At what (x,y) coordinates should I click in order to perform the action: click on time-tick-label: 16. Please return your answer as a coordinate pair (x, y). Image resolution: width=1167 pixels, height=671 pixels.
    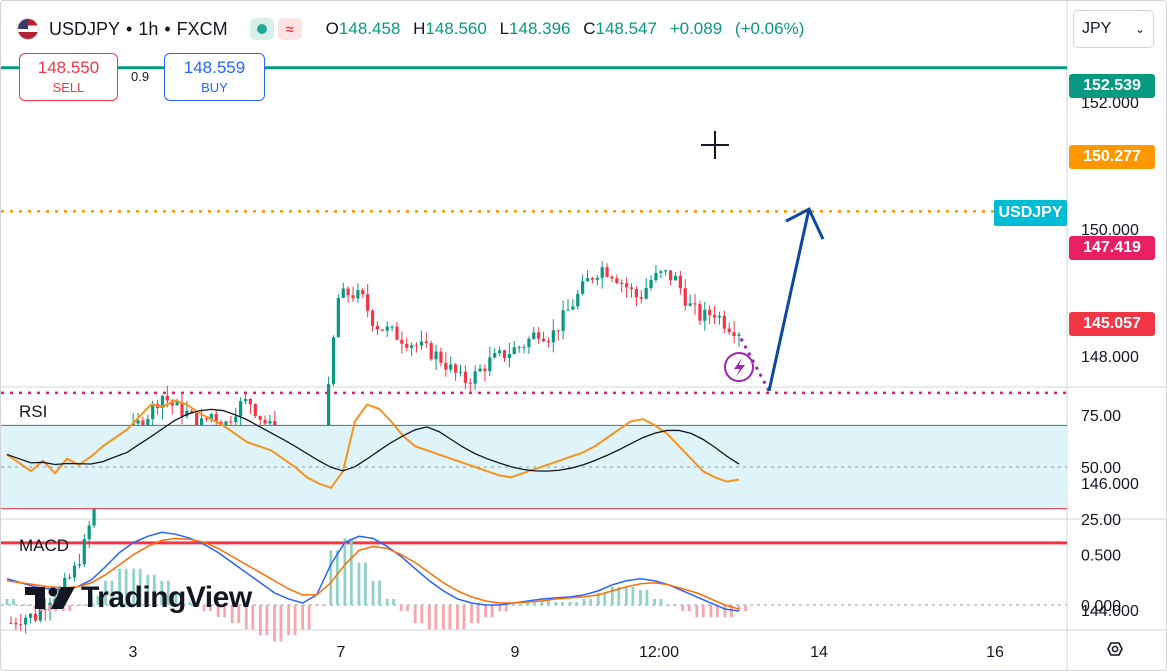
    Looking at the image, I should click on (995, 652).